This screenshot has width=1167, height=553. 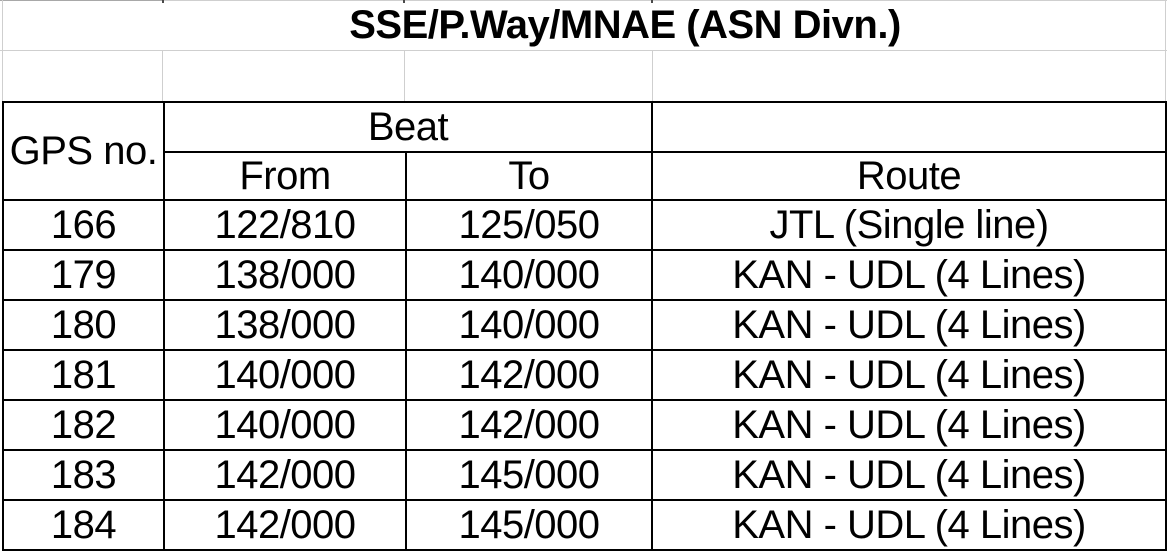 What do you see at coordinates (83, 475) in the screenshot?
I see `cell-gps: 183` at bounding box center [83, 475].